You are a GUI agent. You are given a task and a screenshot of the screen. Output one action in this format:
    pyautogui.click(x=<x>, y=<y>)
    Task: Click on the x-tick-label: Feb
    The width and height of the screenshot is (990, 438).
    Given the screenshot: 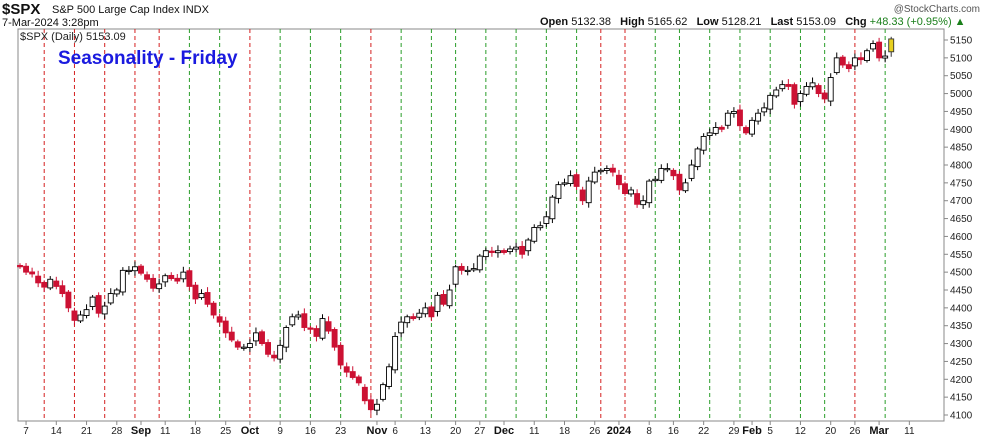 What is the action you would take?
    pyautogui.click(x=752, y=431)
    